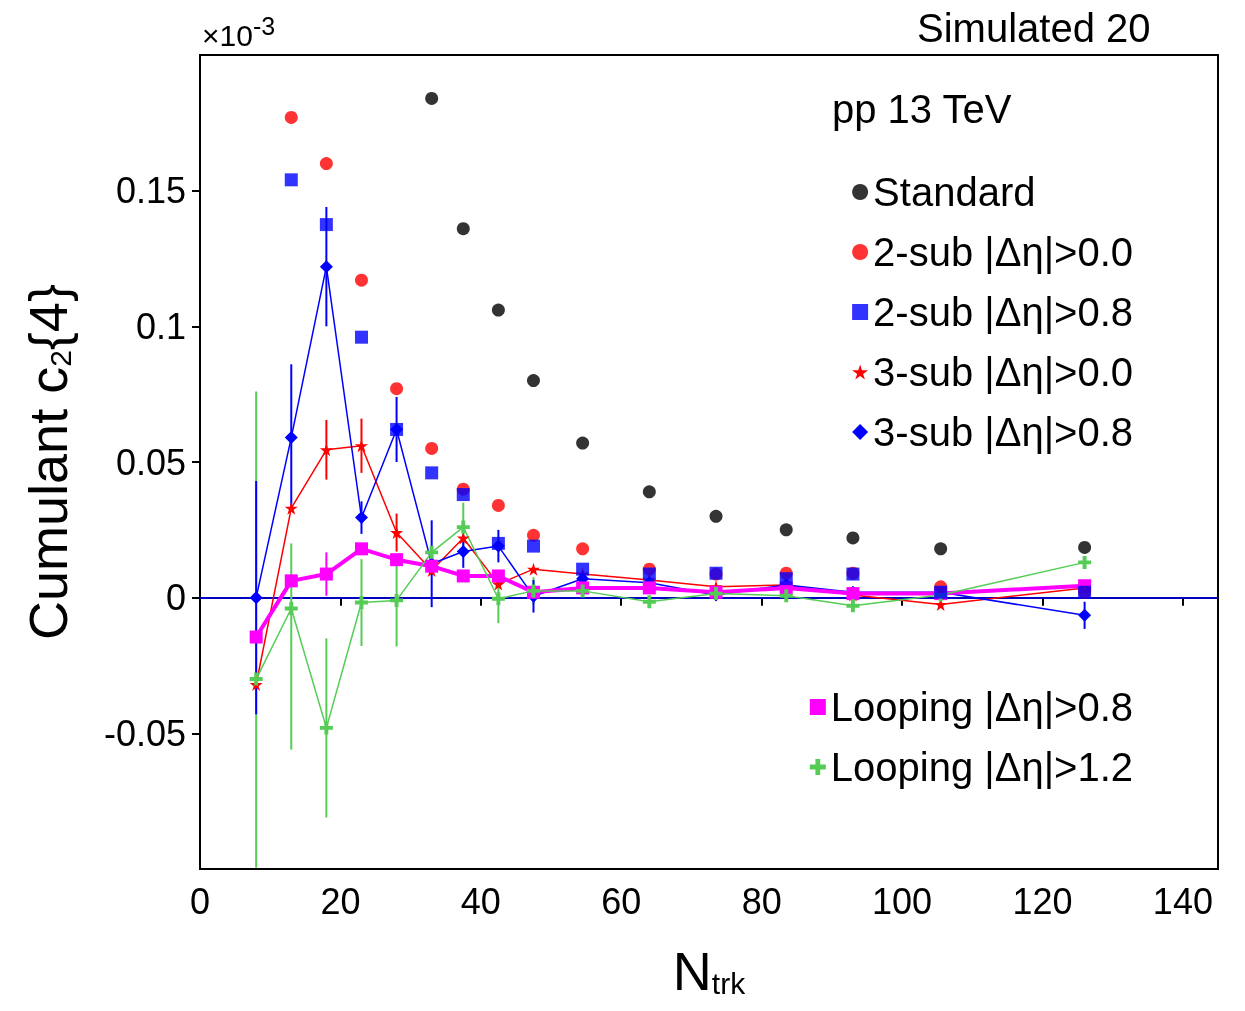 This screenshot has height=1011, width=1245. Describe the element at coordinates (1003, 372) in the screenshot. I see `legend-label: 3-sub |Δη|>0.0` at that location.